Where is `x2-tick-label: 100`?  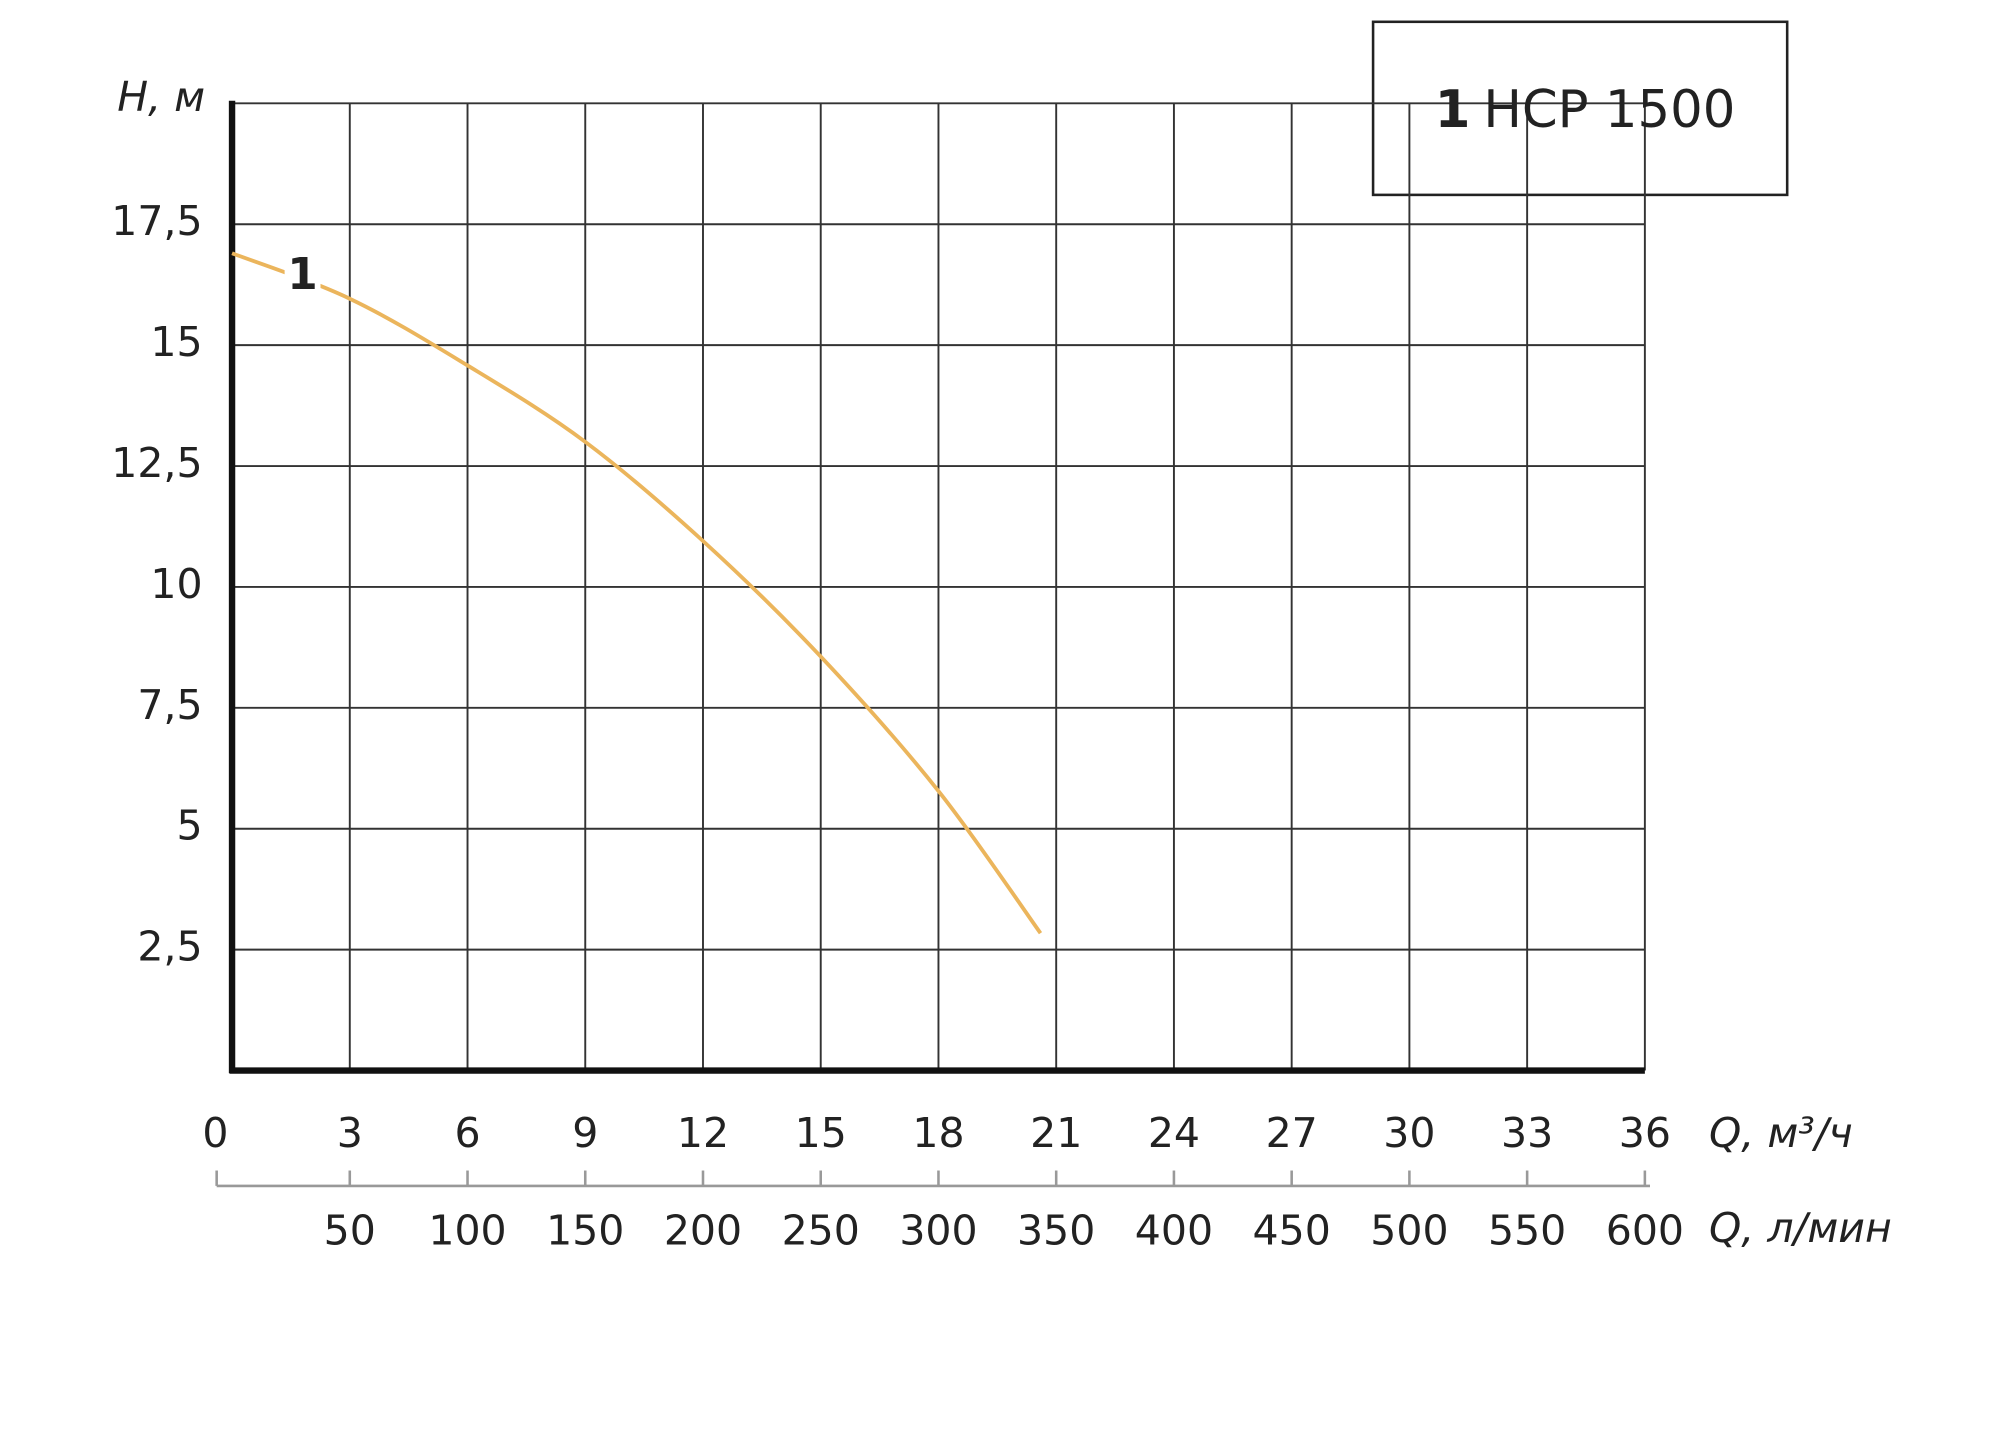 x2-tick-label: 100 is located at coordinates (467, 1230).